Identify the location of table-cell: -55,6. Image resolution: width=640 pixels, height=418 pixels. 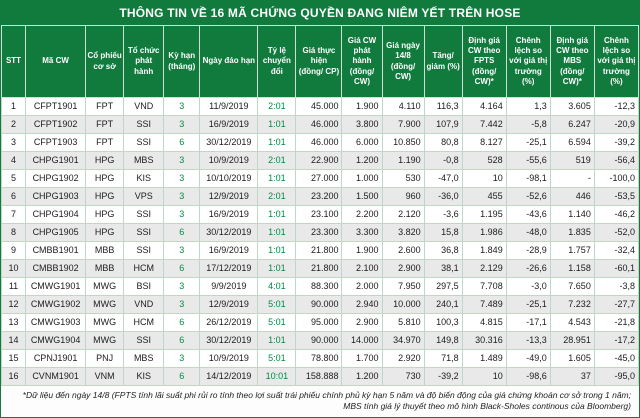
(528, 160).